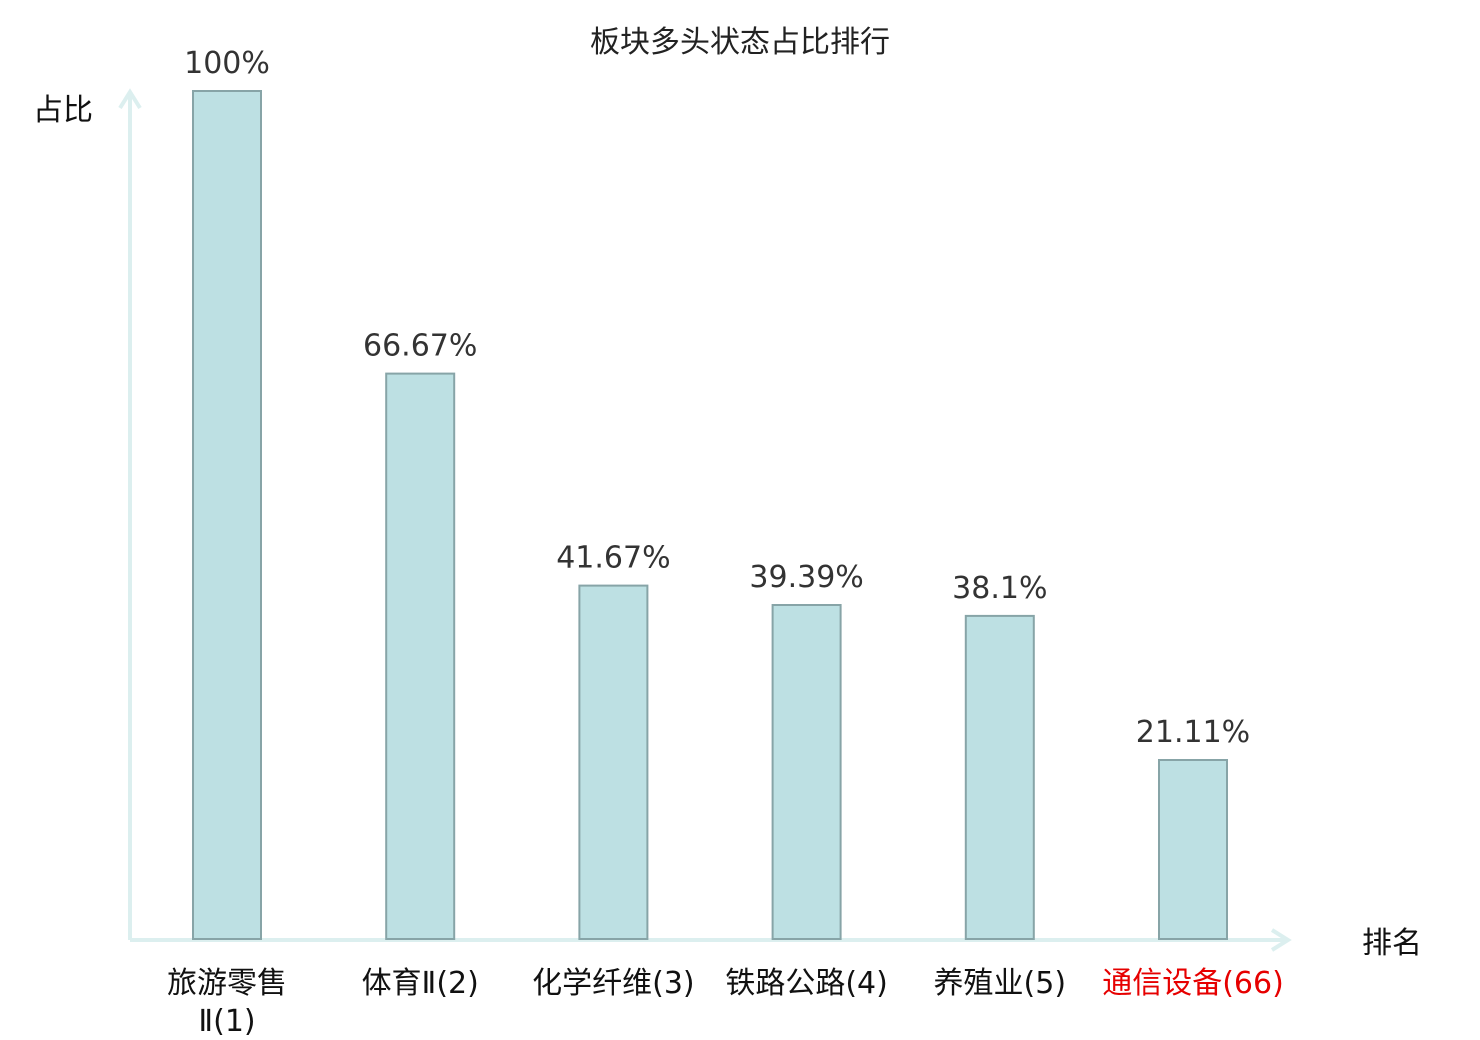  Describe the element at coordinates (227, 983) in the screenshot. I see `category-label-1-line-1: 旅游零售` at that location.